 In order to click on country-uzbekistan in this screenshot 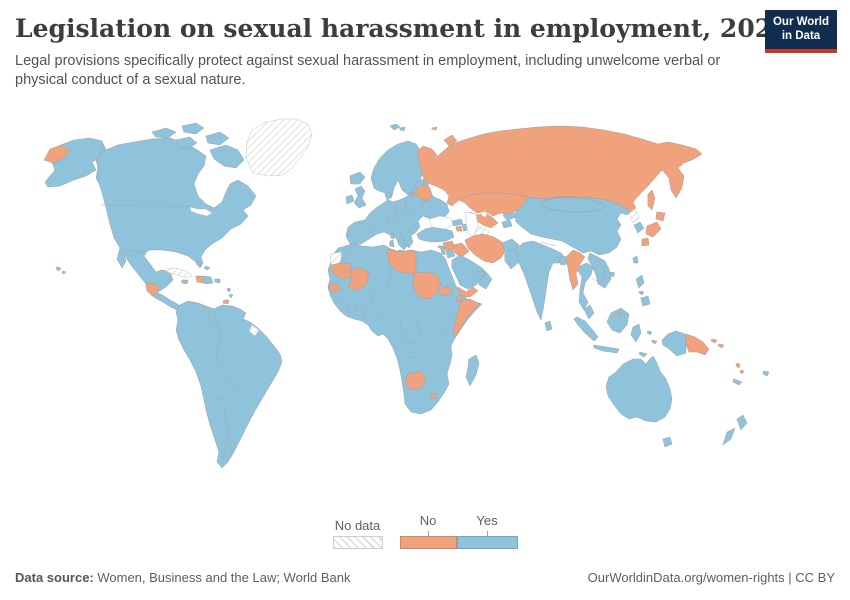, I will do `click(484, 220)`.